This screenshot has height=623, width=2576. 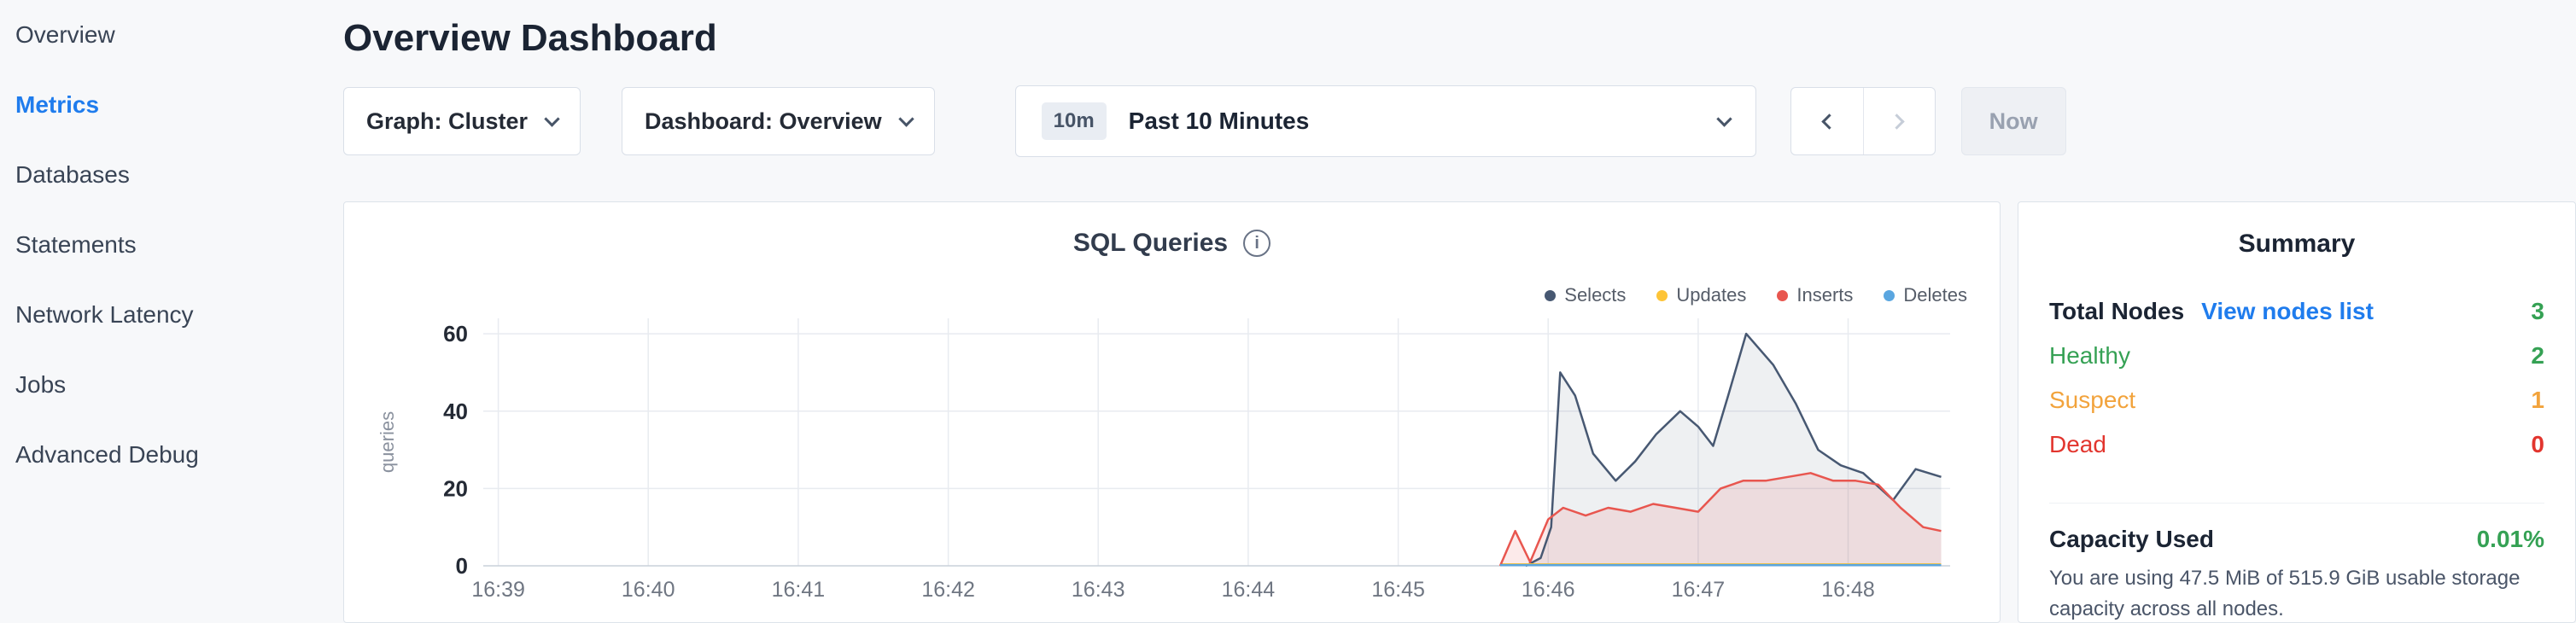 I want to click on healthy-label: Healthy, so click(x=2089, y=355).